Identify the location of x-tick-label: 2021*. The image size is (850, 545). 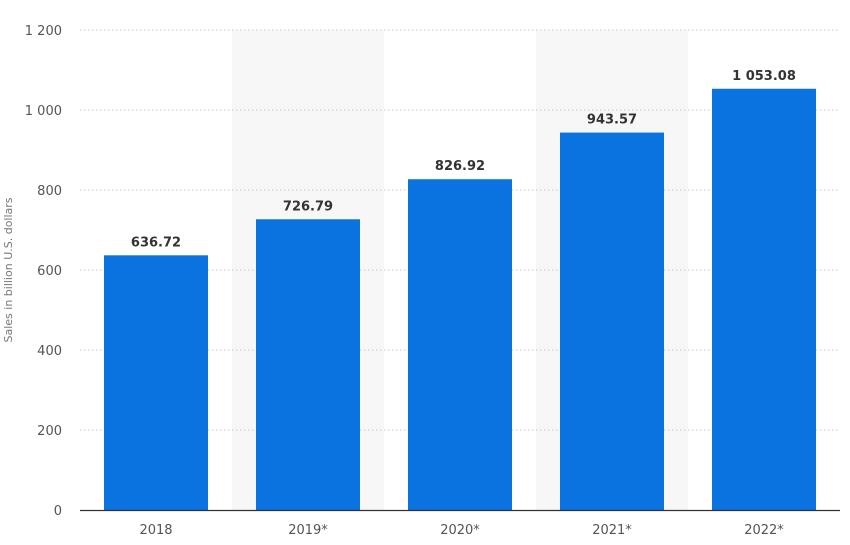
(612, 530).